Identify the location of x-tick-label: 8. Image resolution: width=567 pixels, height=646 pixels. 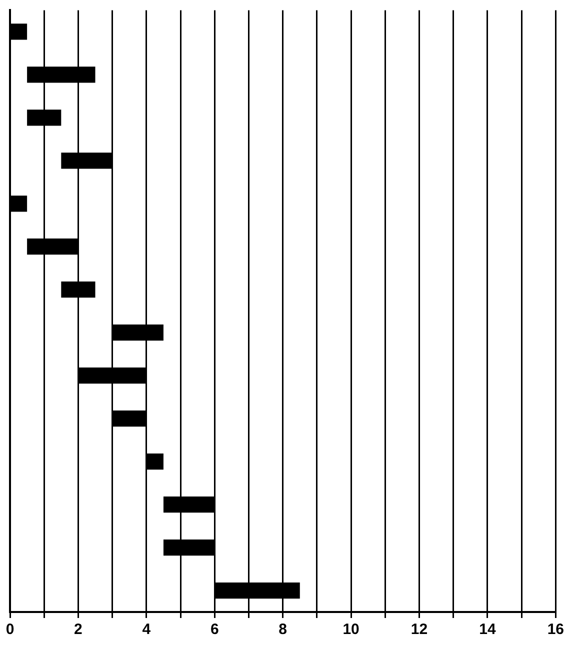
(282, 629).